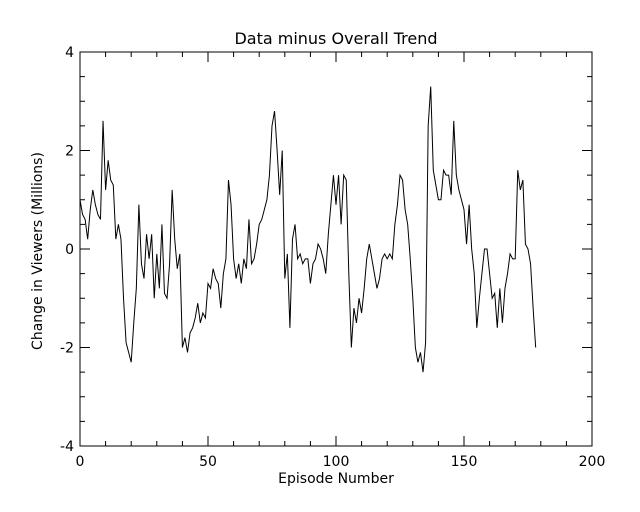 The height and width of the screenshot is (512, 640). Describe the element at coordinates (336, 479) in the screenshot. I see `x-axis-title: Episode Number` at that location.